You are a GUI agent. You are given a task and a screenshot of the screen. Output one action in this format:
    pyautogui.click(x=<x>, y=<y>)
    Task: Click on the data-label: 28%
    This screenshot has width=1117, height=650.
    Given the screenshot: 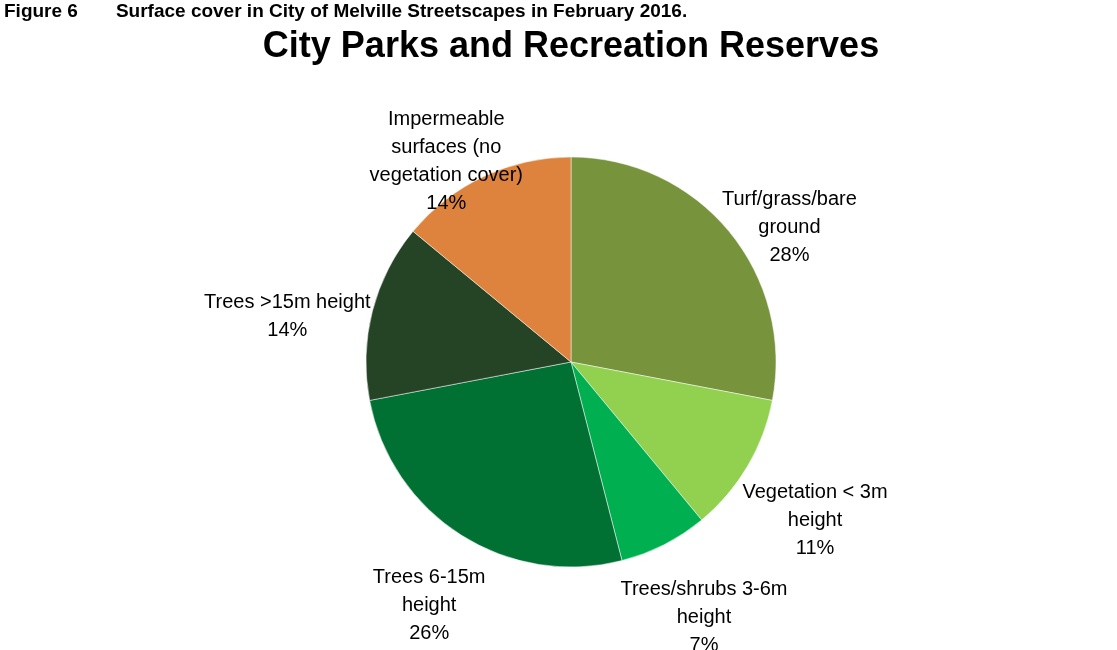 What is the action you would take?
    pyautogui.click(x=789, y=254)
    